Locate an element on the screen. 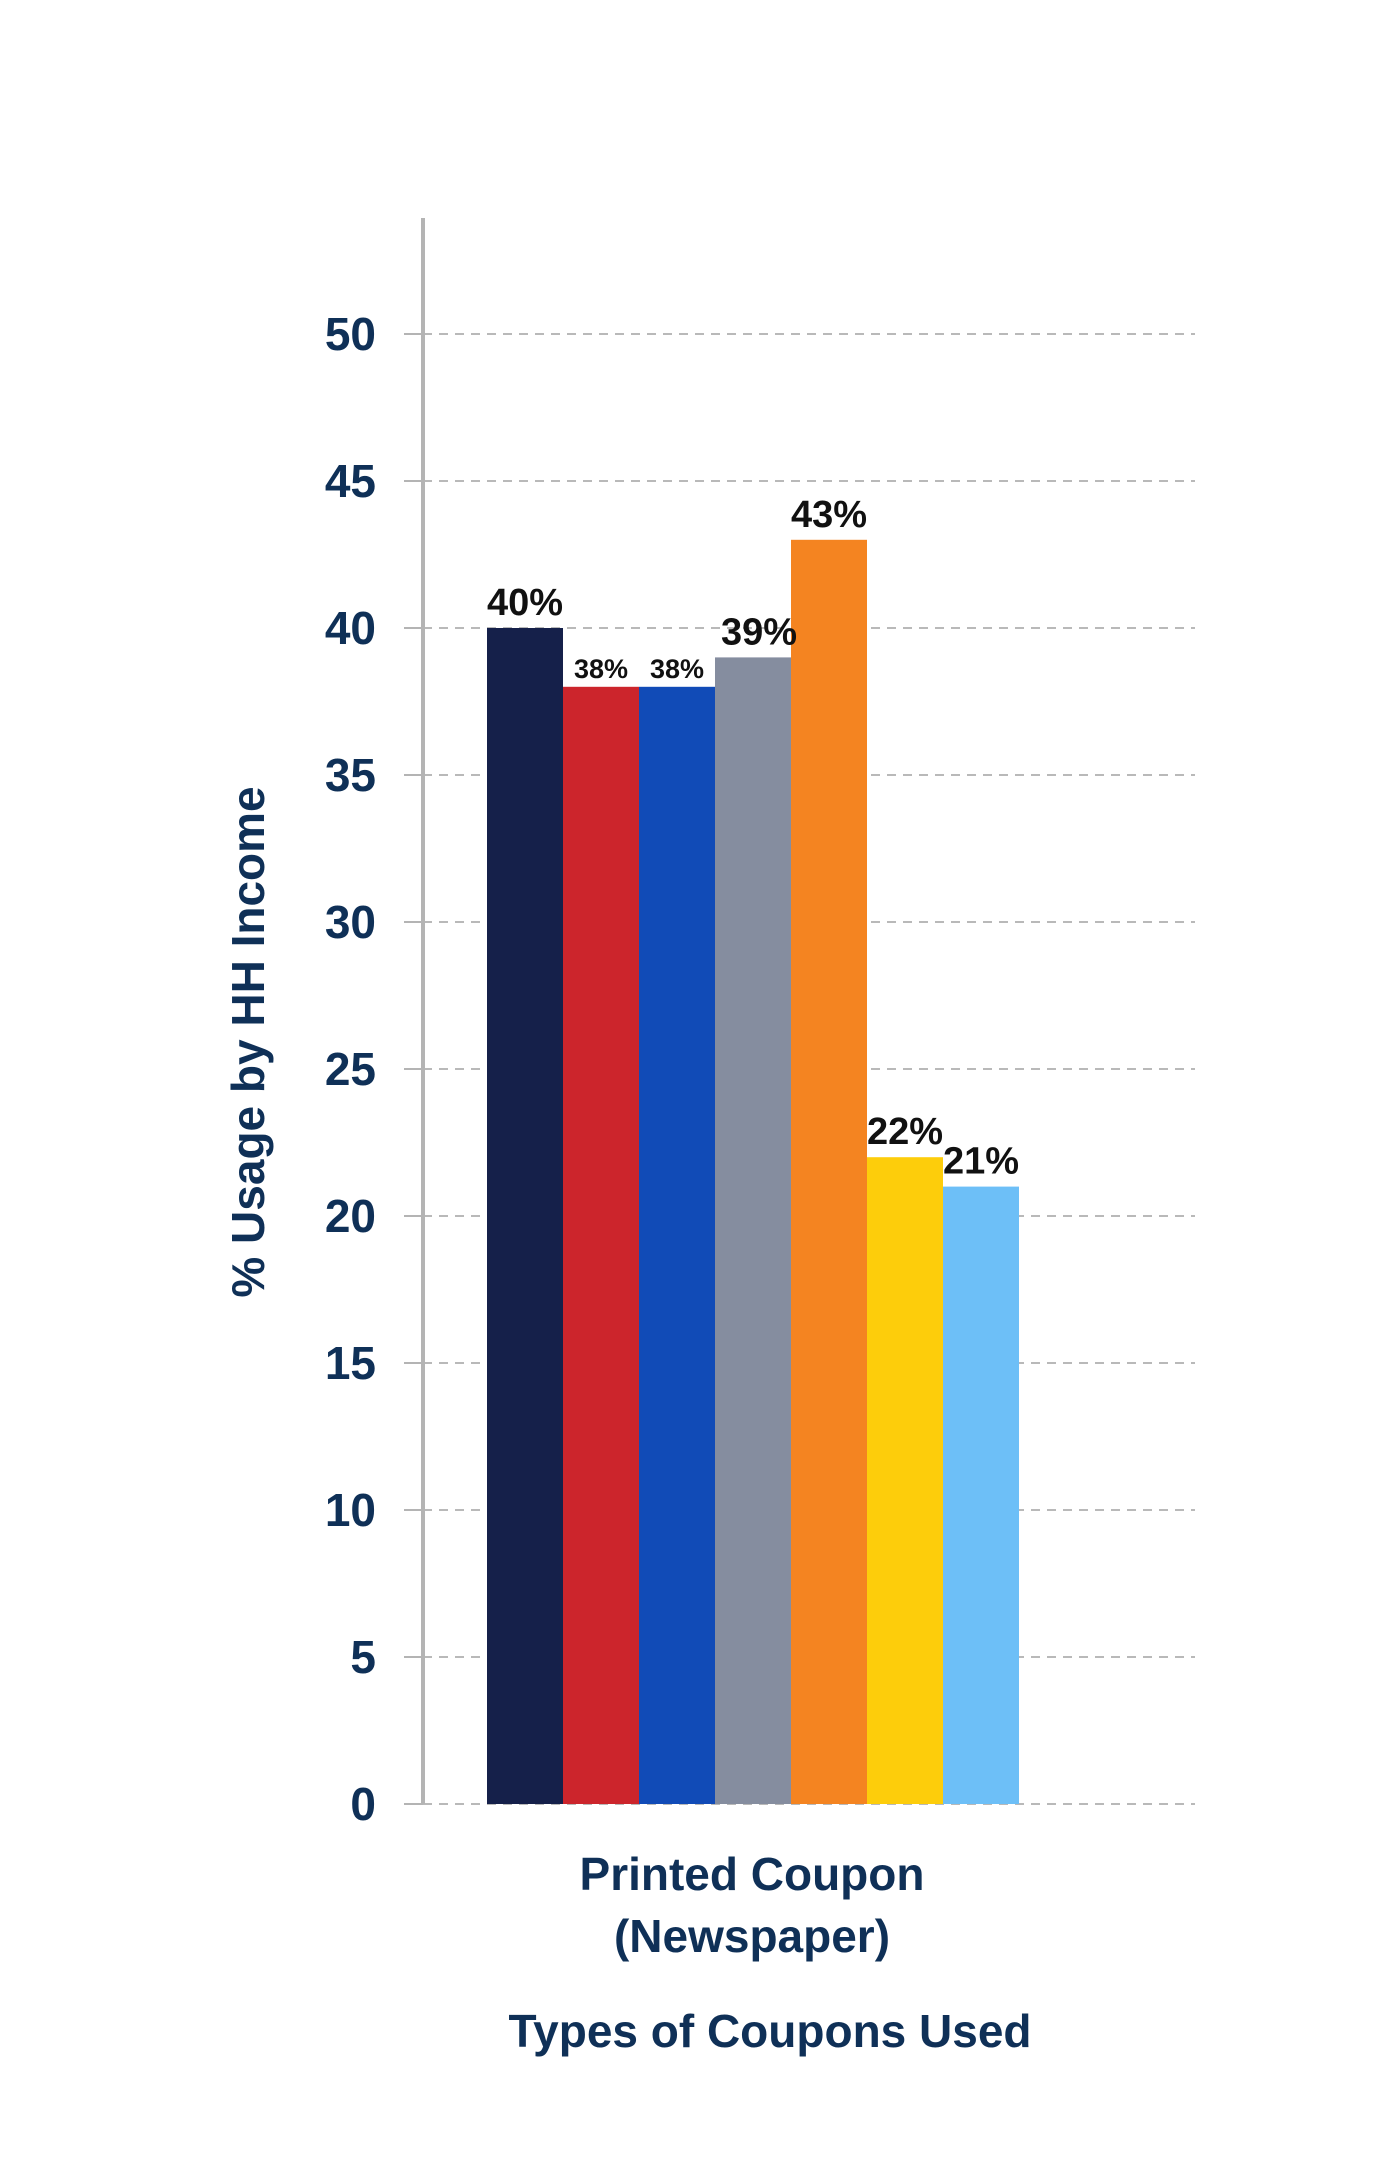 This screenshot has height=2161, width=1388. y-tick-label: 0 is located at coordinates (363, 1804).